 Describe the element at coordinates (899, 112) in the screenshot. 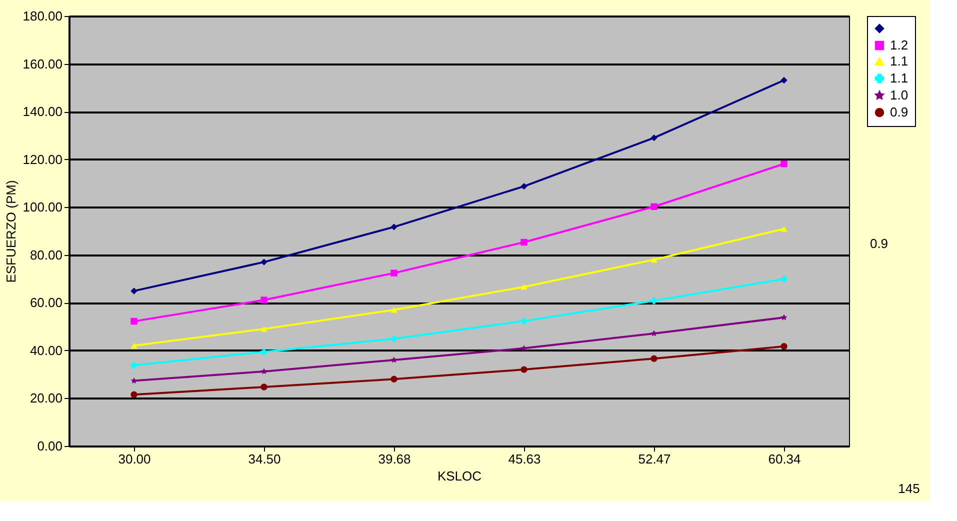

I see `legend-label: 0.9` at that location.